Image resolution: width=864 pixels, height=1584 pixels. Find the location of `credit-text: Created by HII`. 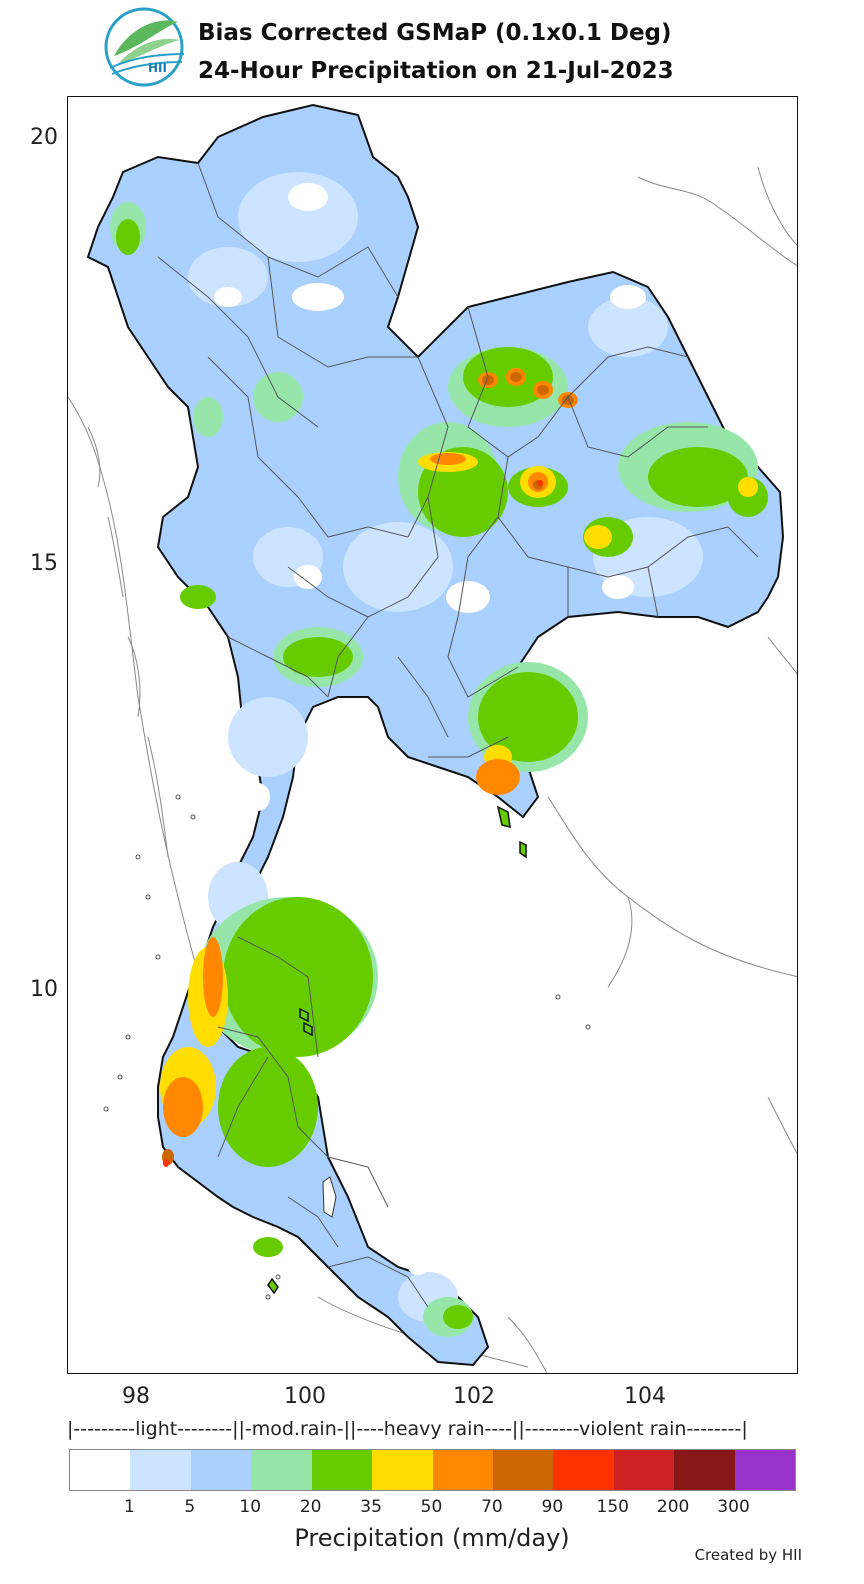

credit-text: Created by HII is located at coordinates (748, 1555).